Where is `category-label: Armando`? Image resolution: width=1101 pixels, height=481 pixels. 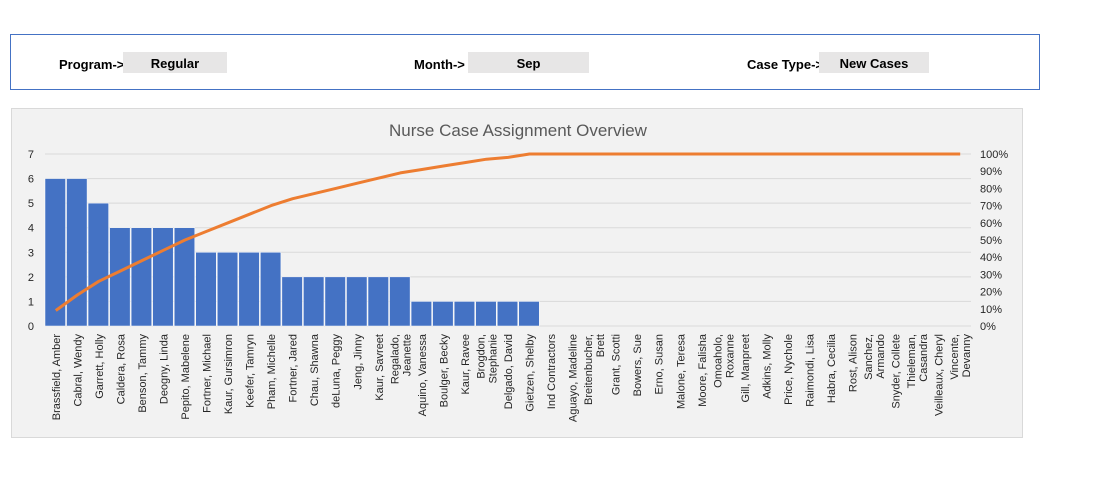
category-label: Armando is located at coordinates (881, 356).